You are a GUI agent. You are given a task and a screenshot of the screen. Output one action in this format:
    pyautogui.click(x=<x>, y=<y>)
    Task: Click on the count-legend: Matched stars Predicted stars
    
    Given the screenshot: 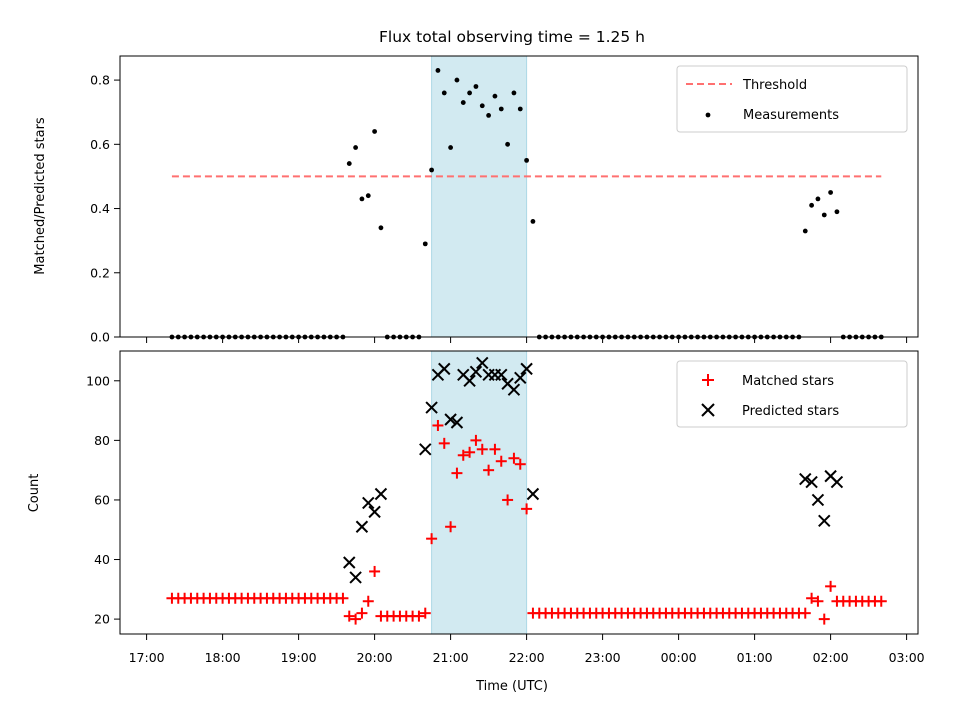 What is the action you would take?
    pyautogui.click(x=792, y=394)
    